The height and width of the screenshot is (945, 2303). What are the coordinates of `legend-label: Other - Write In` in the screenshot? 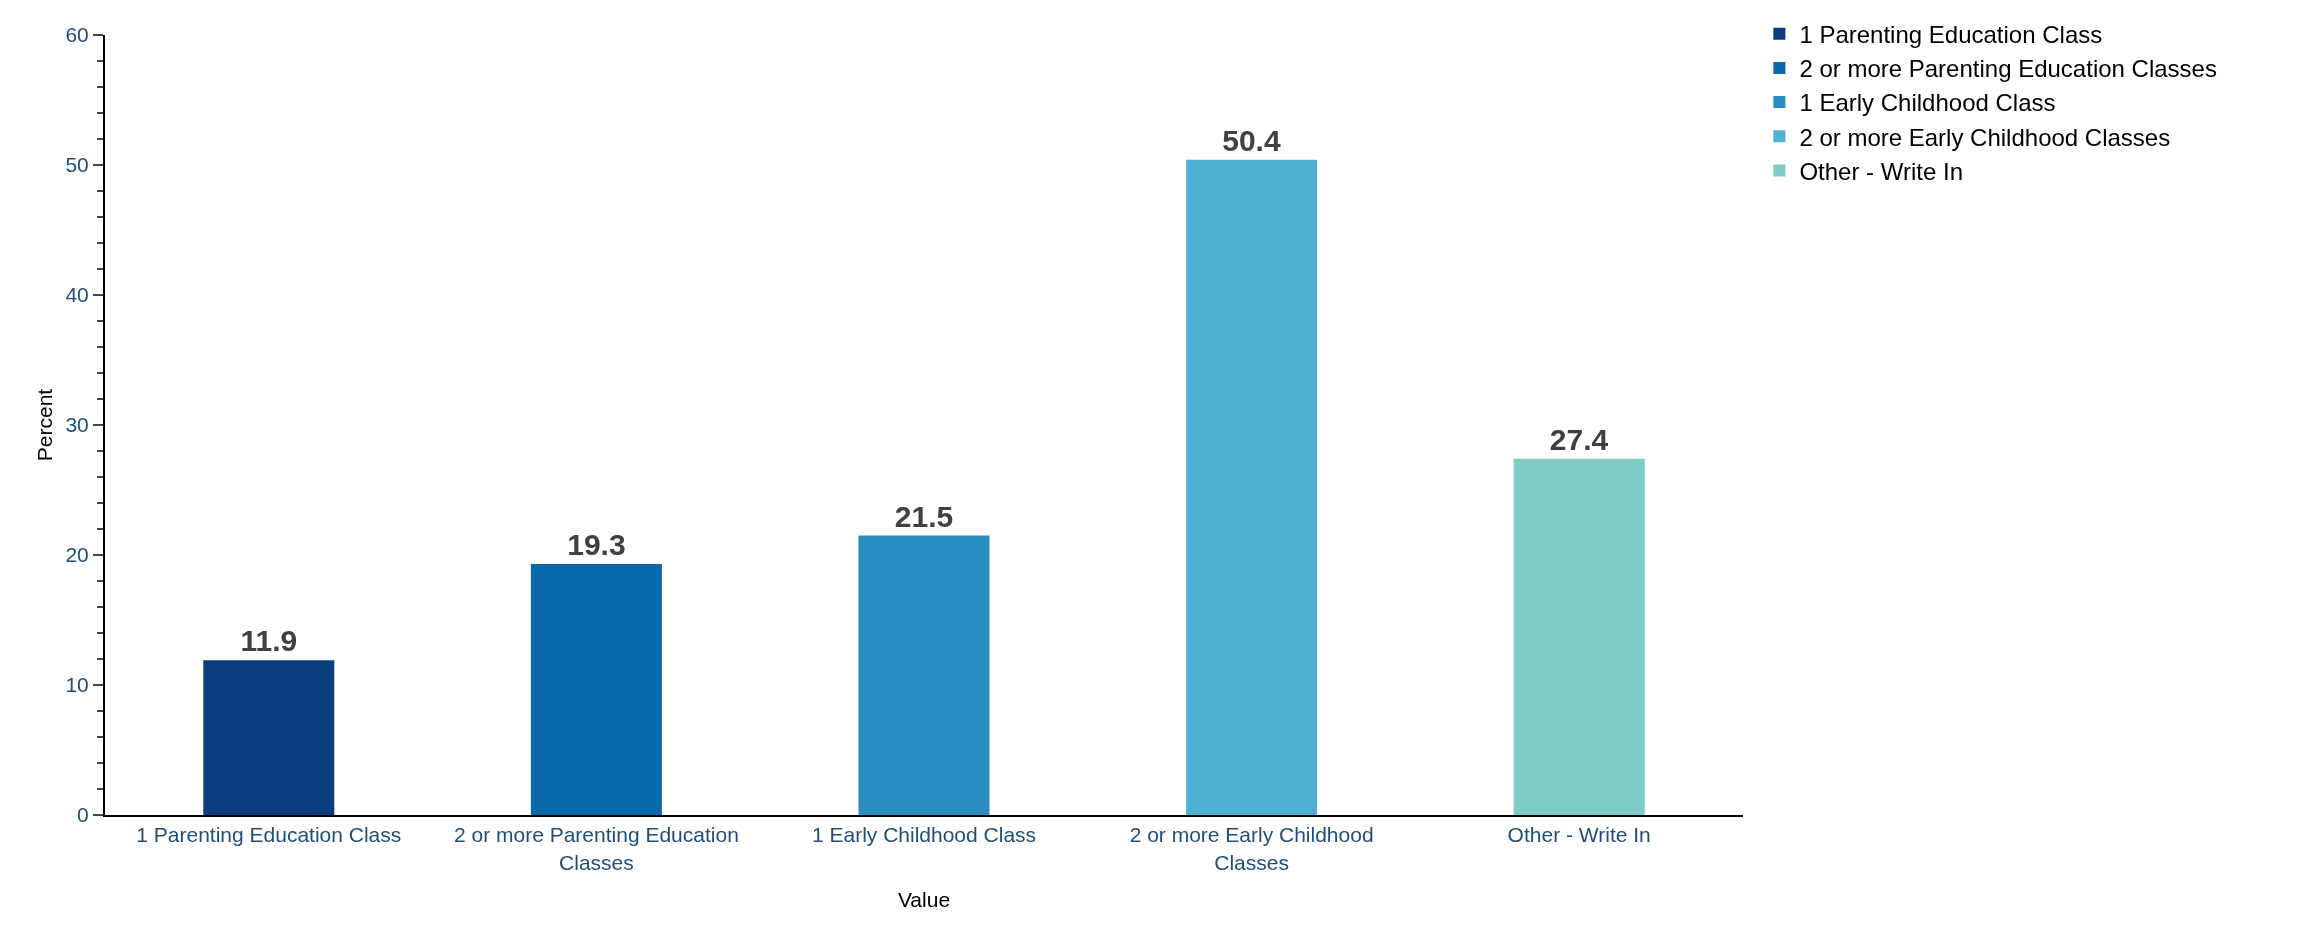 It's located at (1881, 171).